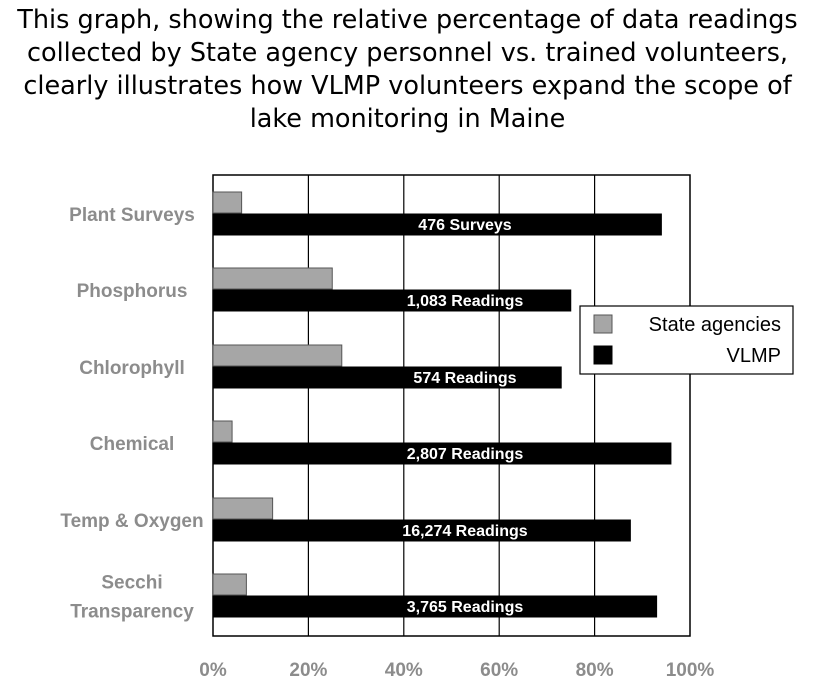 The height and width of the screenshot is (692, 815). Describe the element at coordinates (690, 670) in the screenshot. I see `x-tick-label: 100%` at that location.